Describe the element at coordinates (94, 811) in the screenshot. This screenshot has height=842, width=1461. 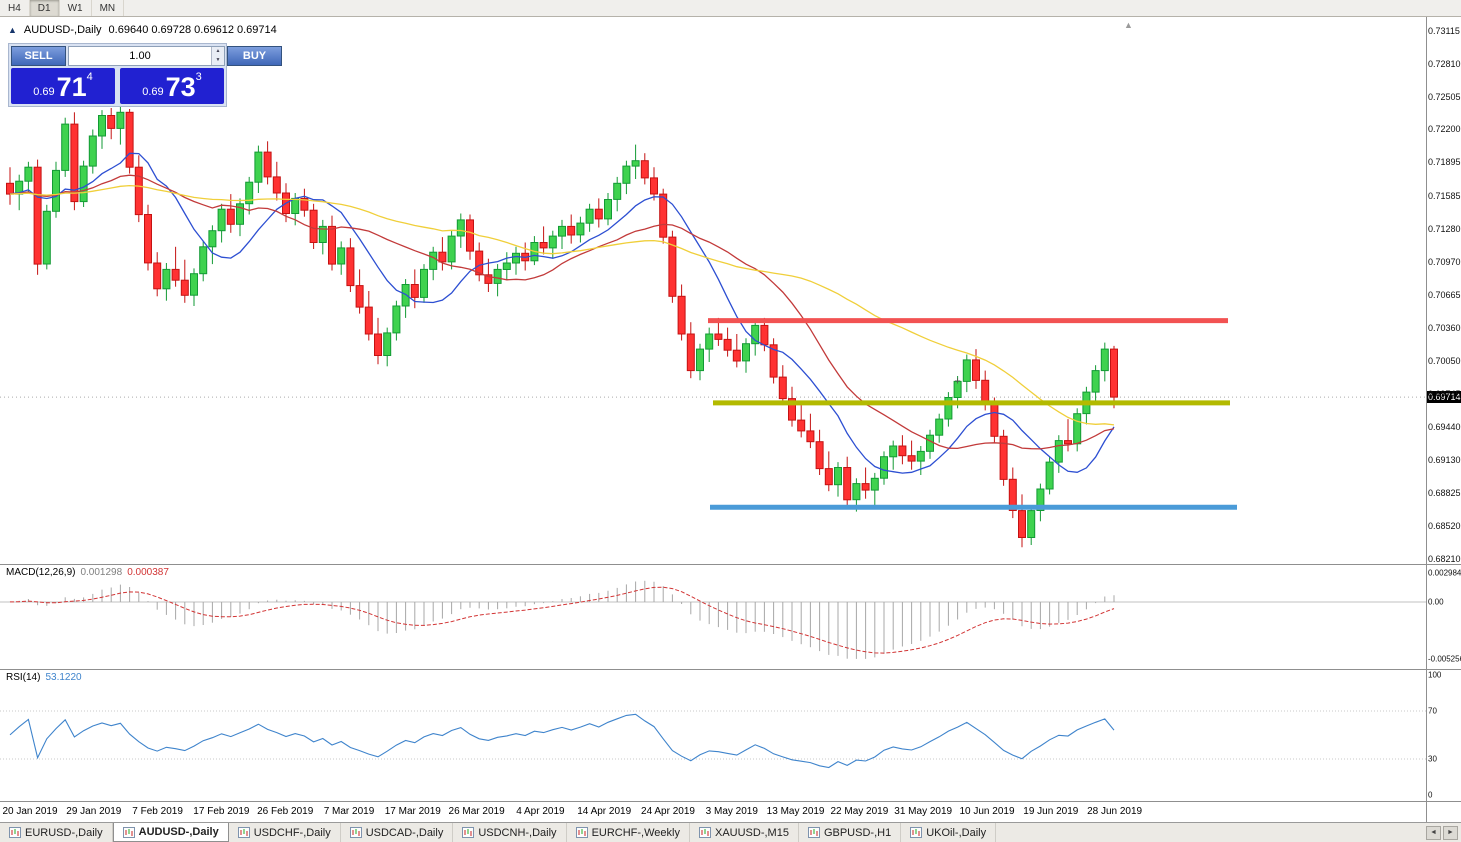
I see `date-axis-label: 29 Jan 2019` at that location.